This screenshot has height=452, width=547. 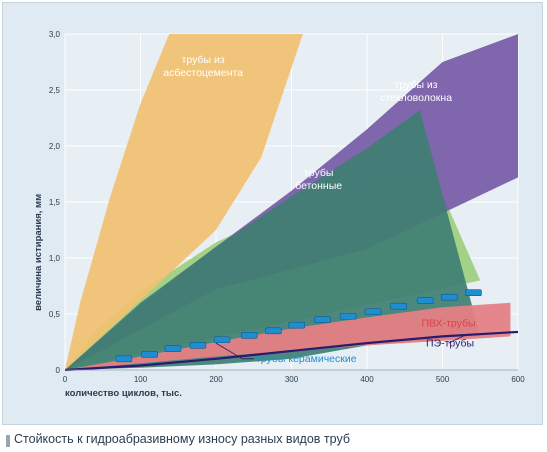 What do you see at coordinates (457, 339) in the screenshot?
I see `pe-leader-line` at bounding box center [457, 339].